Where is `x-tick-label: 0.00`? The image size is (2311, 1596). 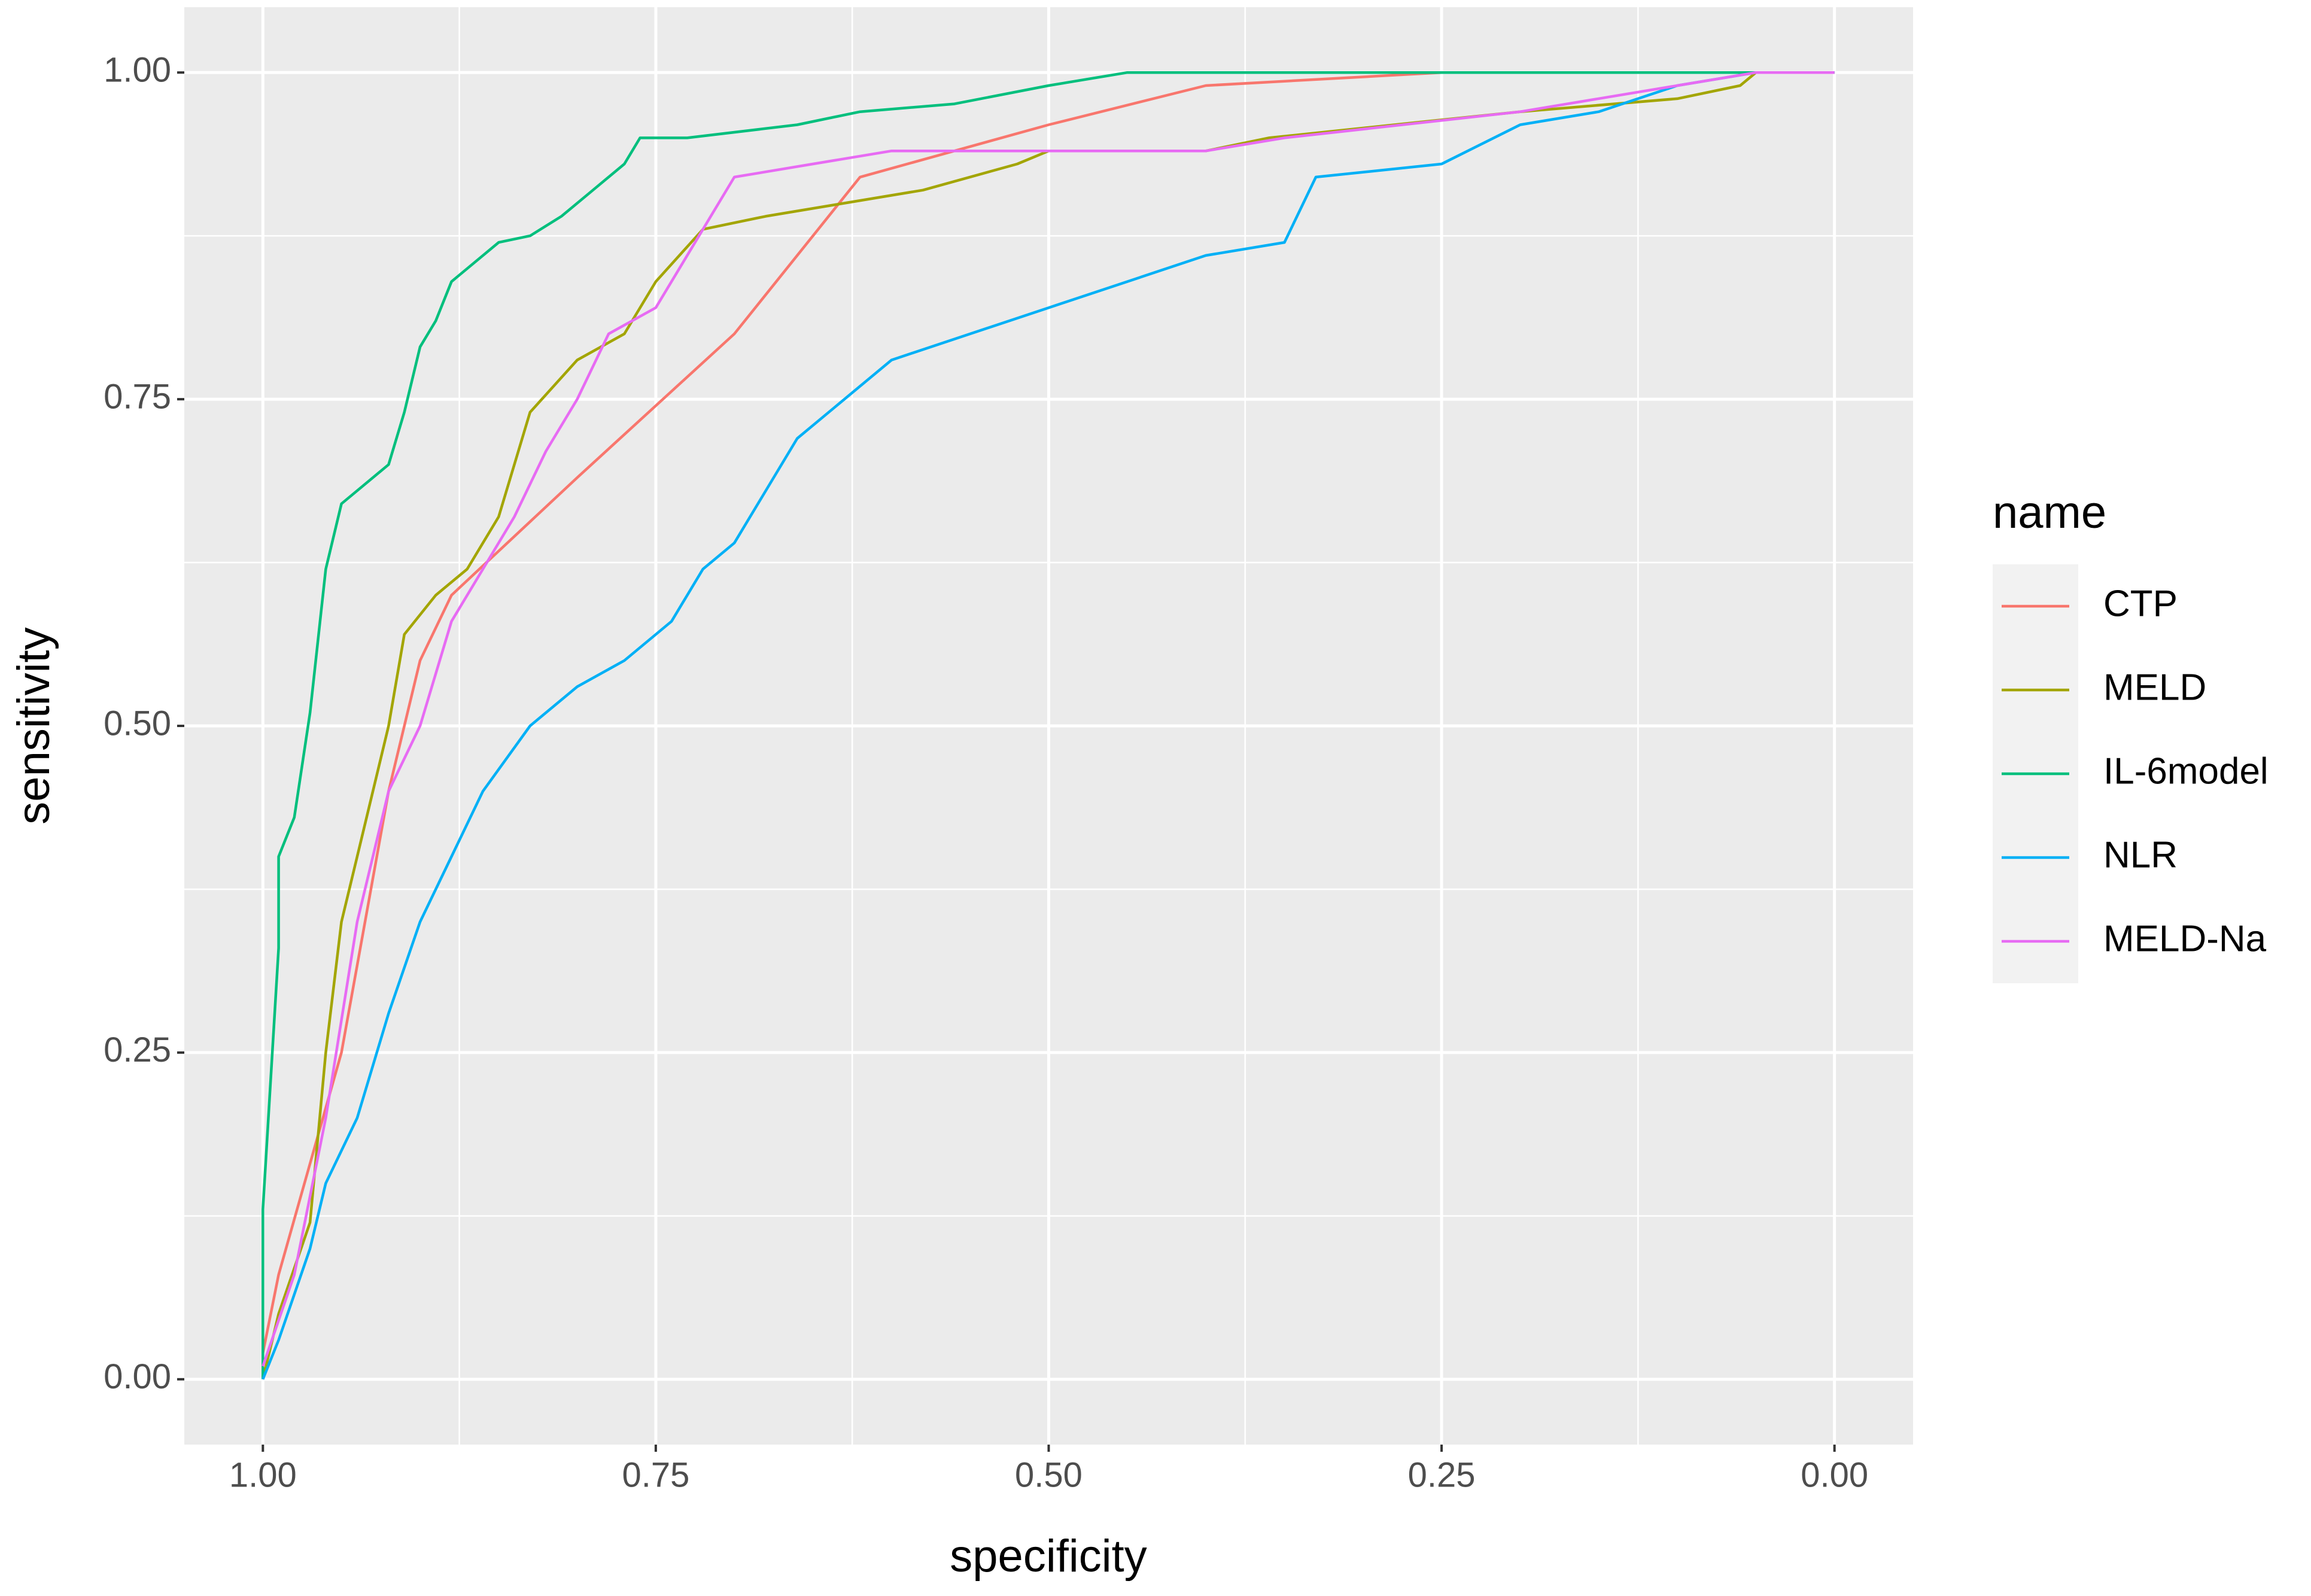 x-tick-label: 0.00 is located at coordinates (1834, 1475).